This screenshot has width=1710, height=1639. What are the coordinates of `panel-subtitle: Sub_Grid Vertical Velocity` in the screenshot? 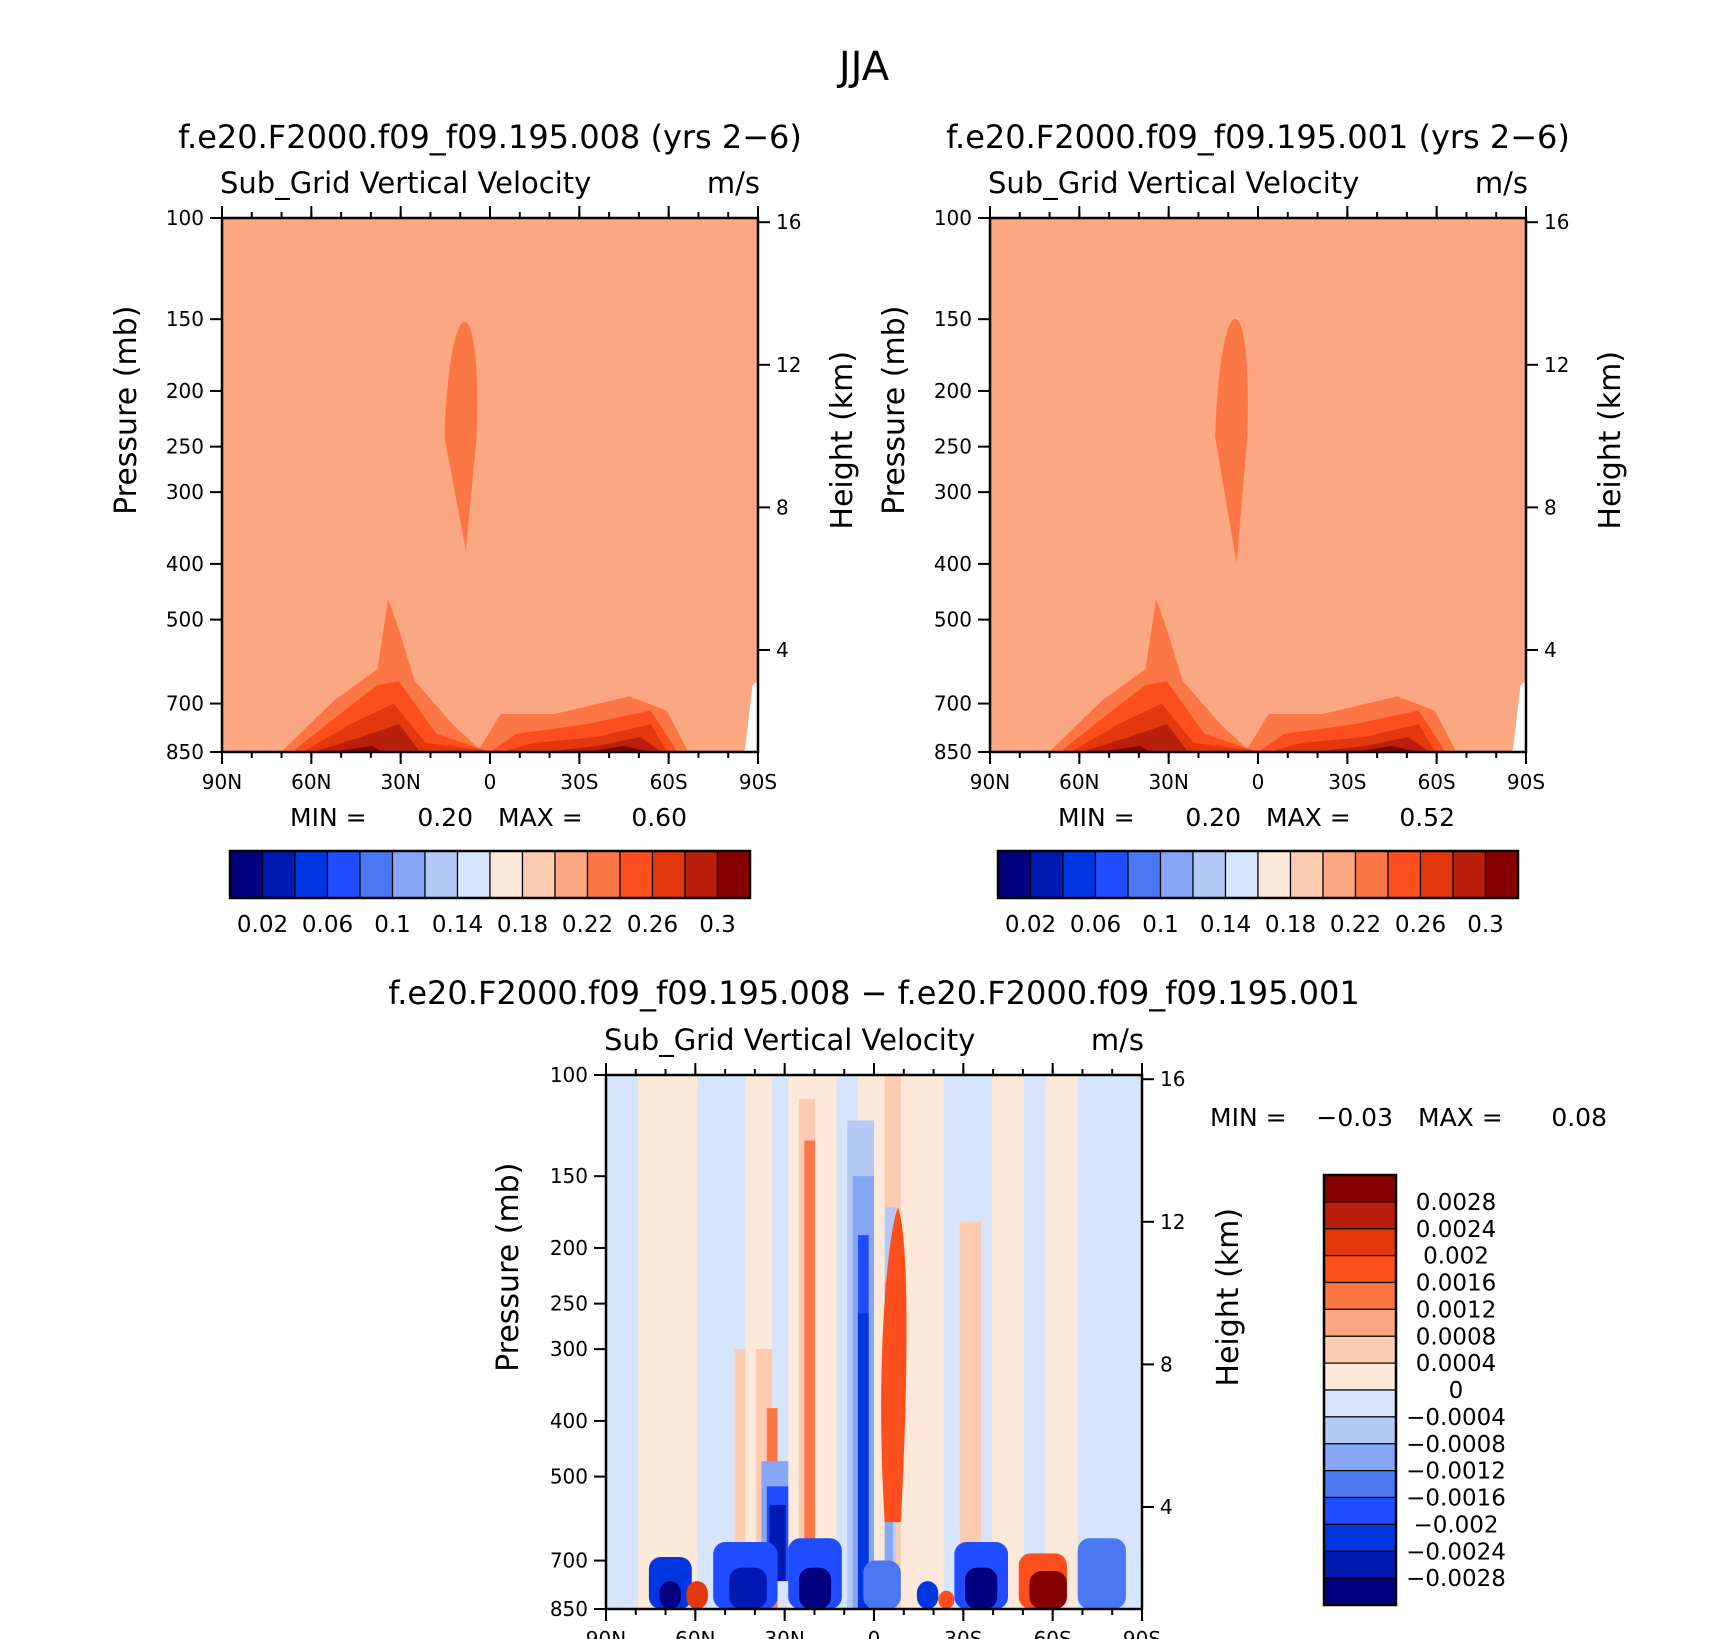 It's located at (405, 183).